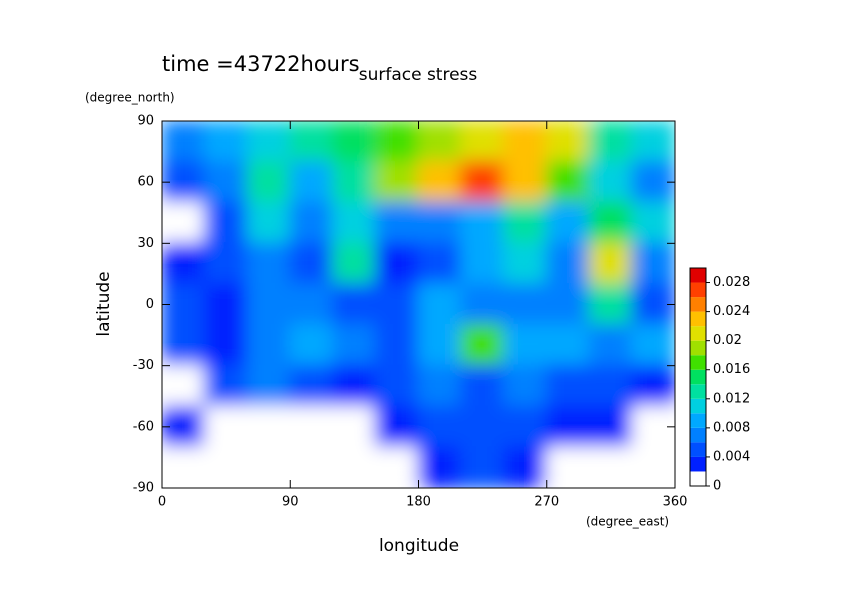  What do you see at coordinates (698, 377) in the screenshot?
I see `colorbar-frame` at bounding box center [698, 377].